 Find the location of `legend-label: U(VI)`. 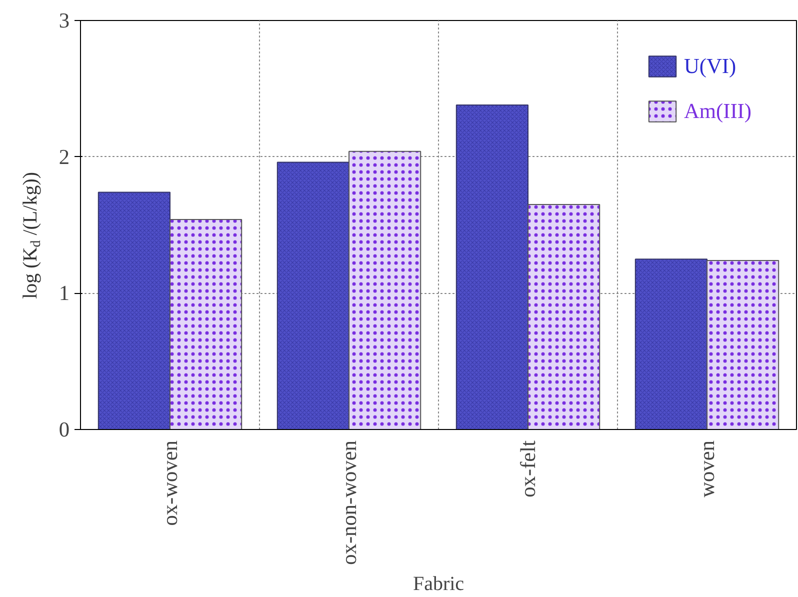

legend-label: U(VI) is located at coordinates (710, 66).